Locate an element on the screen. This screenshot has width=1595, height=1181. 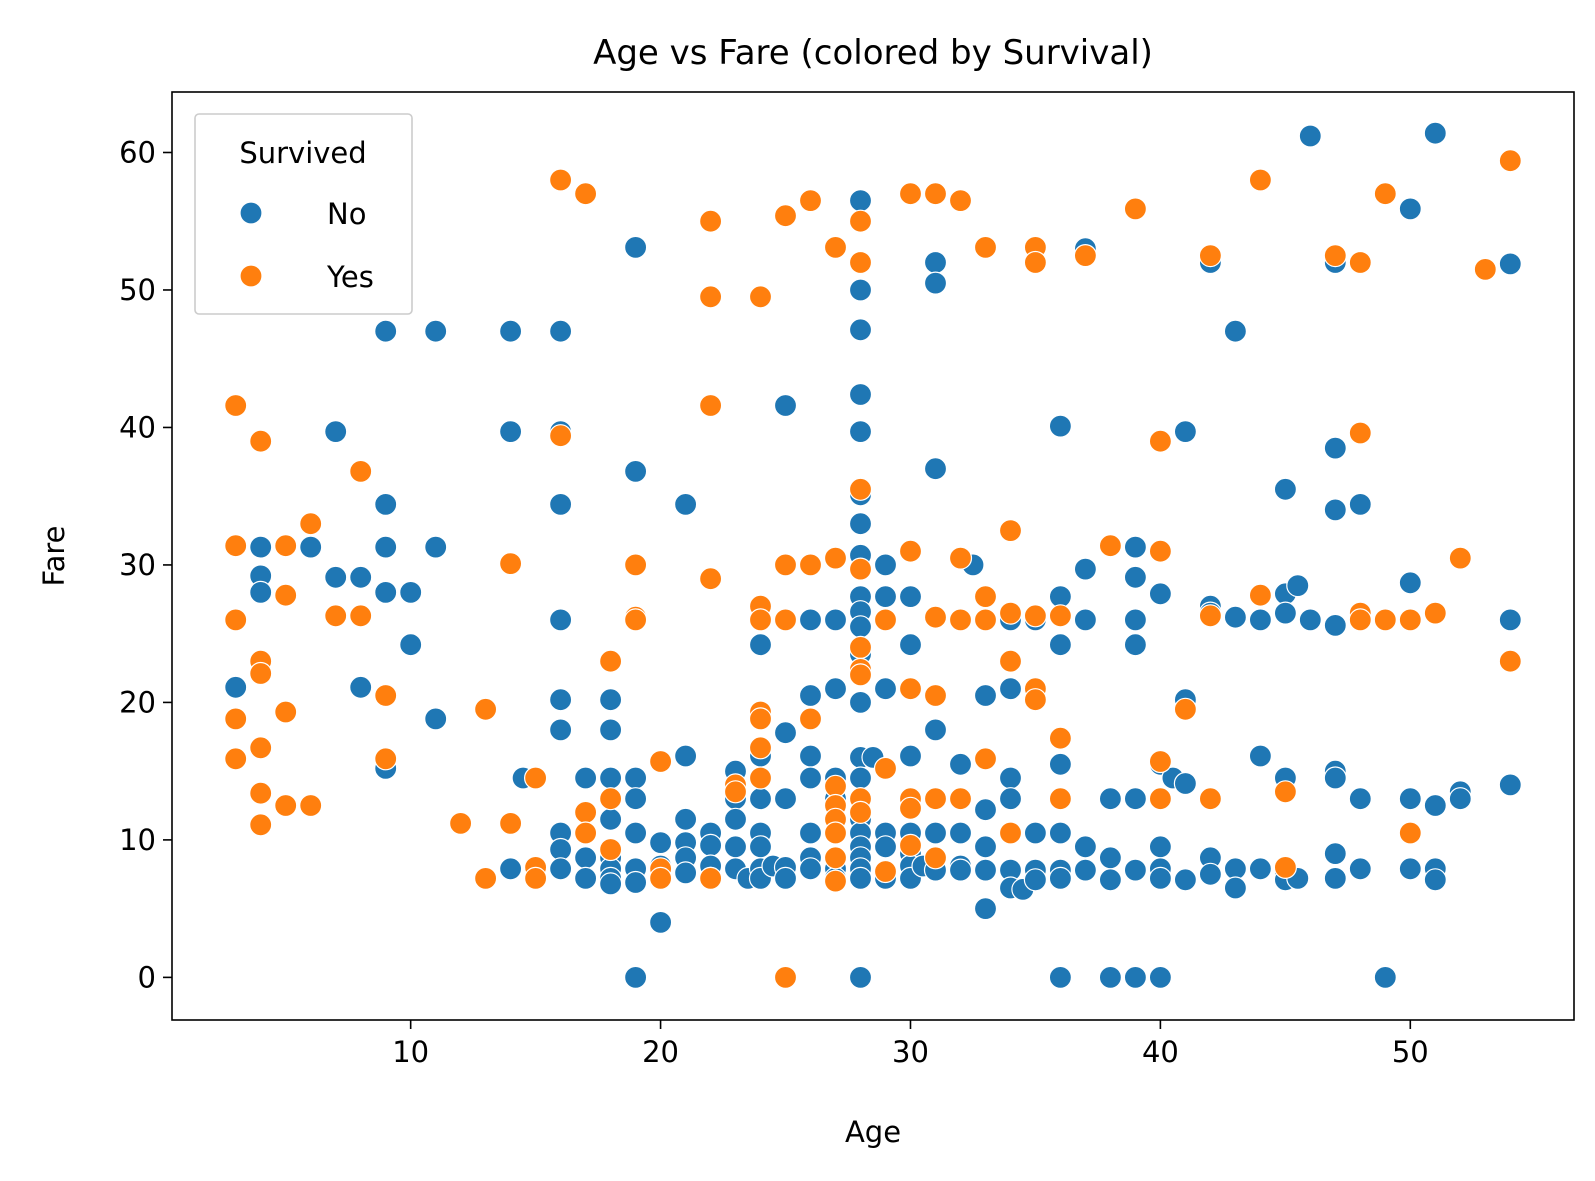
x-tick-label-50: 50 is located at coordinates (1410, 1052).